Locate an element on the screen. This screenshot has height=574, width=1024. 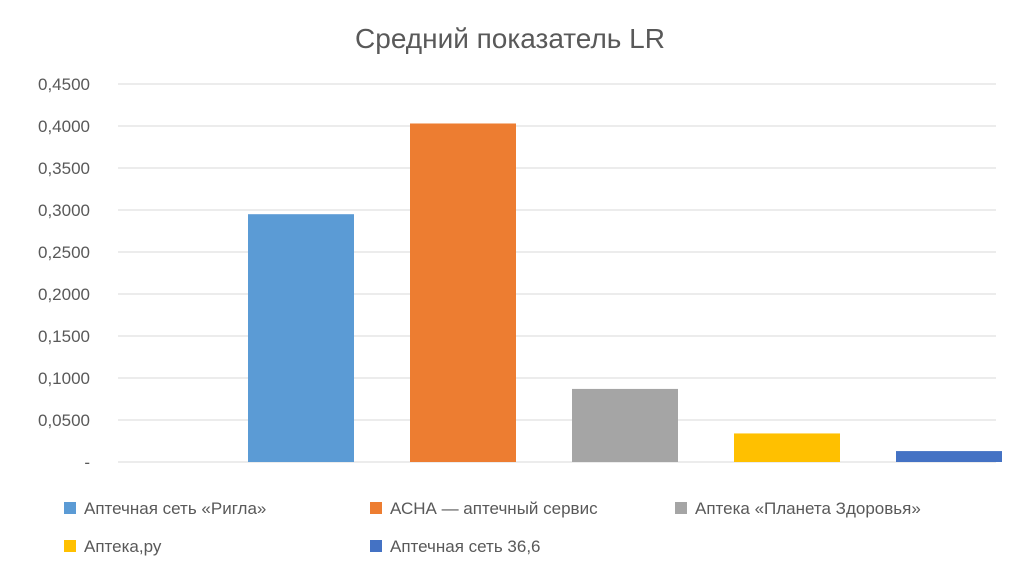
legend-label: Аптечная сеть 36,6 is located at coordinates (465, 546).